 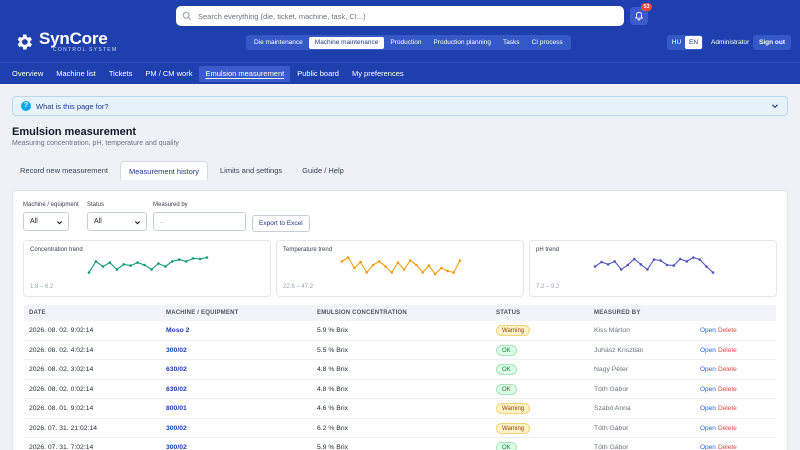 What do you see at coordinates (163, 170) in the screenshot?
I see `tab-measurement-history: Measurement history` at bounding box center [163, 170].